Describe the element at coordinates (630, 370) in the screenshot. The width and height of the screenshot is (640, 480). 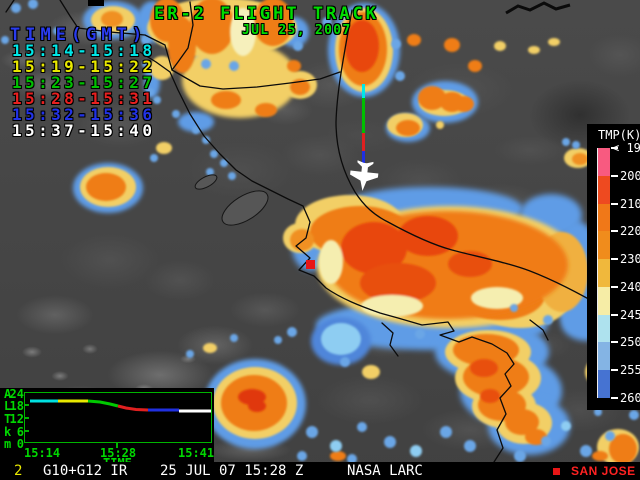
I see `colorbar-tick-label: 255` at that location.